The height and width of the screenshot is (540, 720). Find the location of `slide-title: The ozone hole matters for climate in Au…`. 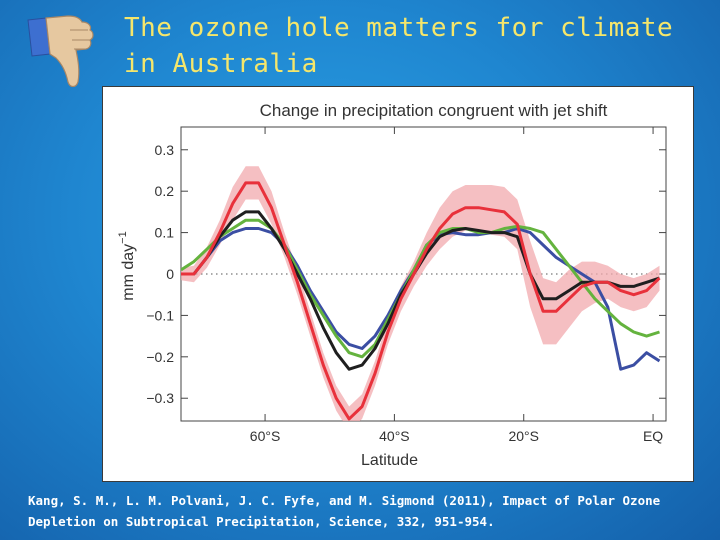

slide-title: The ozone hole matters for climate in Au… is located at coordinates (399, 46).